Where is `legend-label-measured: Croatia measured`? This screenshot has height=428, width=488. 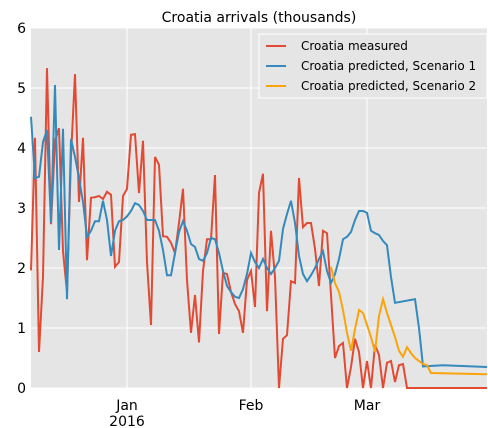 legend-label-measured: Croatia measured is located at coordinates (354, 46).